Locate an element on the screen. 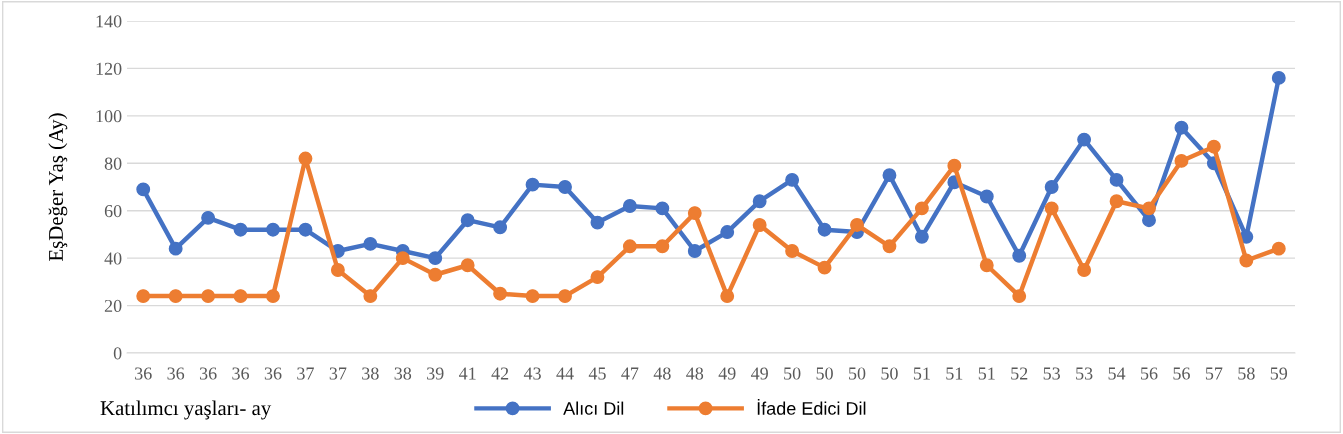 This screenshot has width=1343, height=434. legend-label: İfade Edici Dil is located at coordinates (811, 407).